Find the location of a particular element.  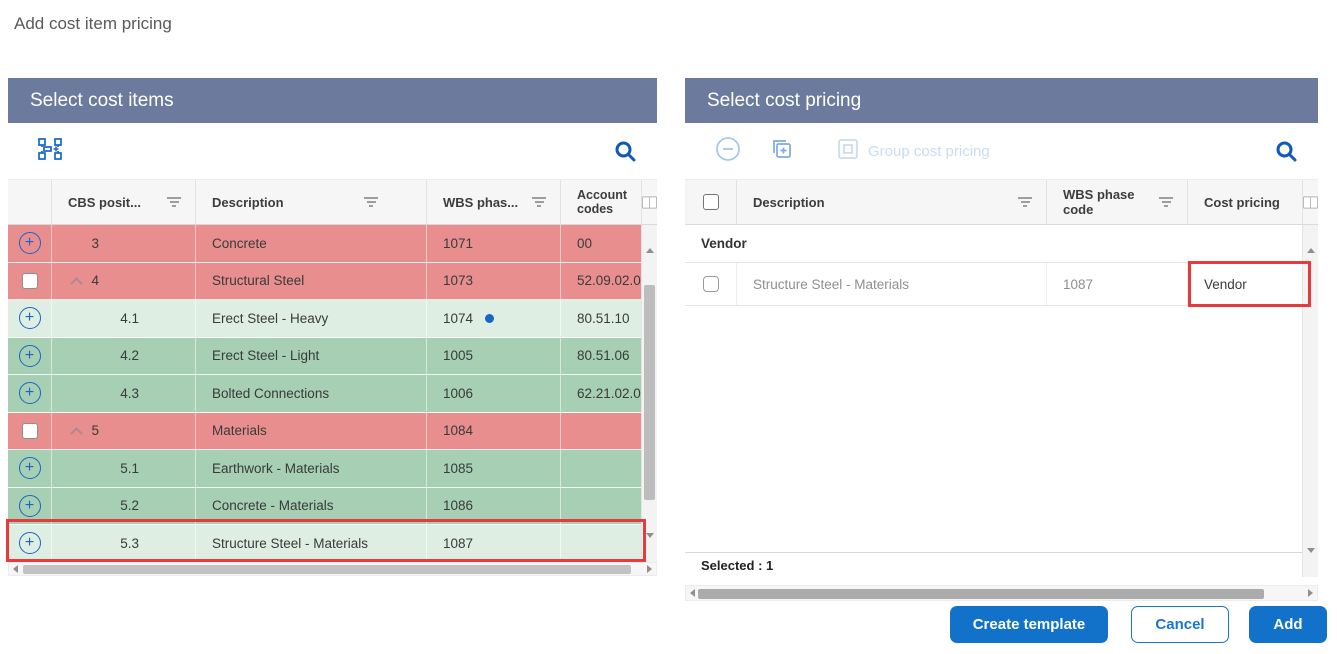

left-header-selector-column is located at coordinates (30, 202).